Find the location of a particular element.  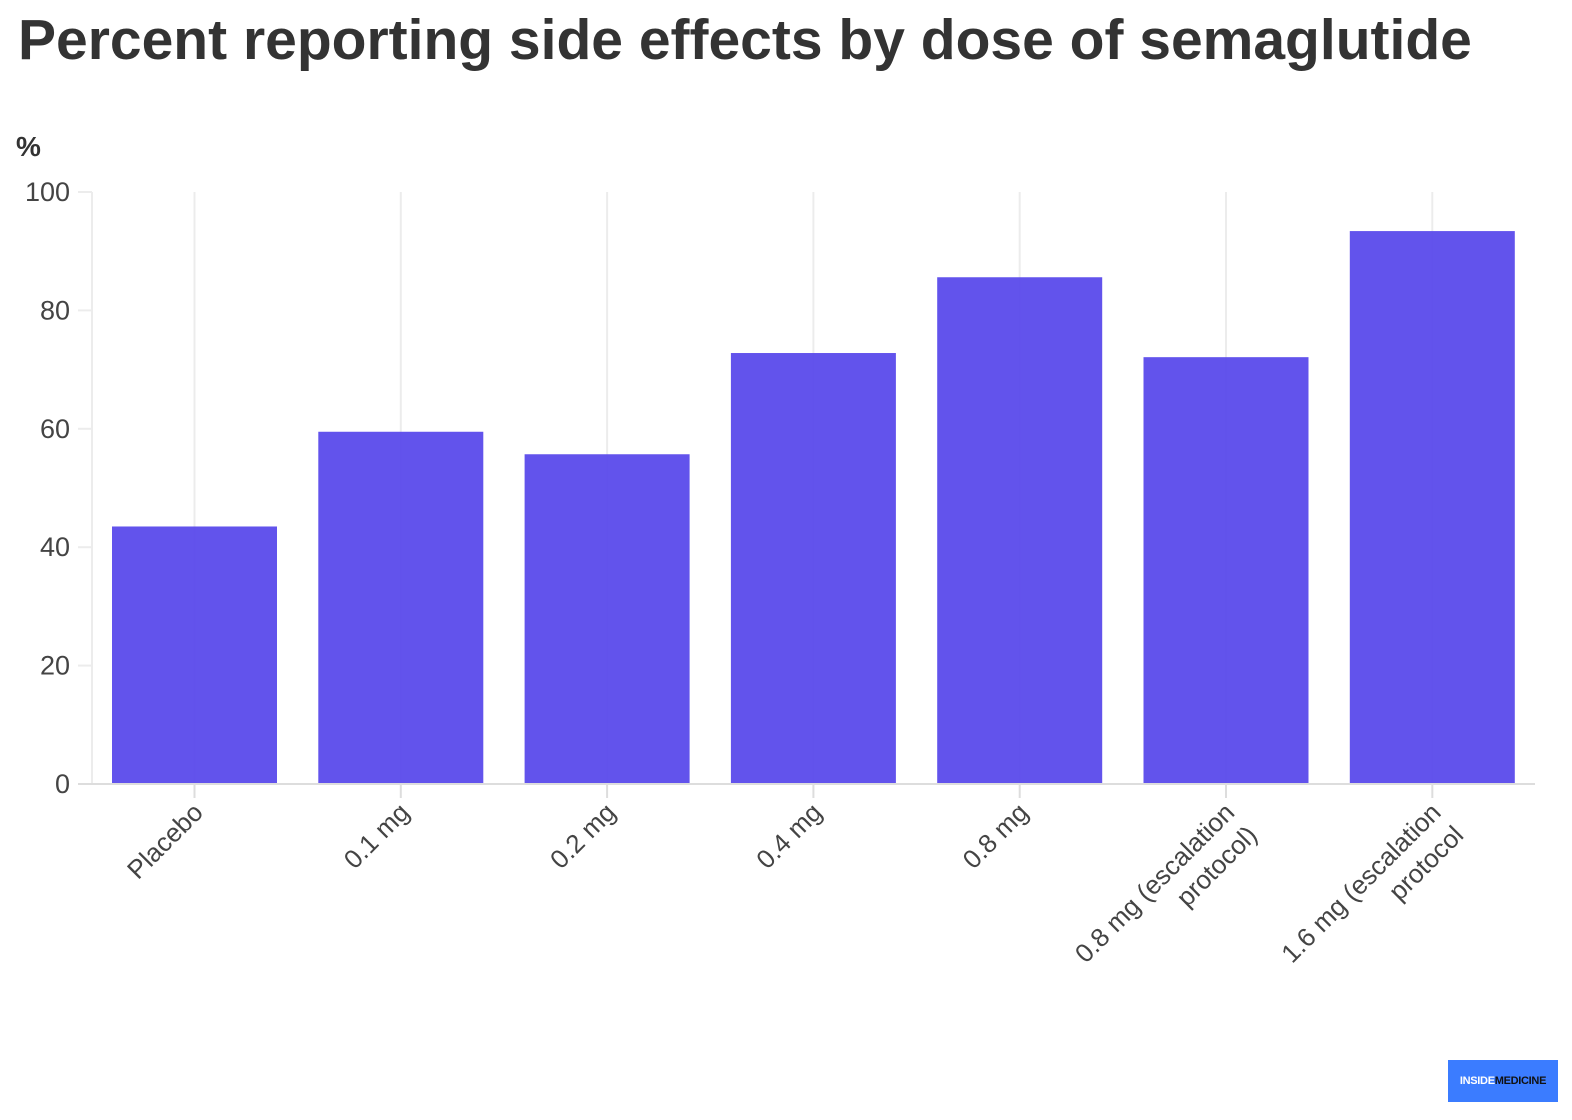

y-axis-unit-label: % is located at coordinates (28, 146).